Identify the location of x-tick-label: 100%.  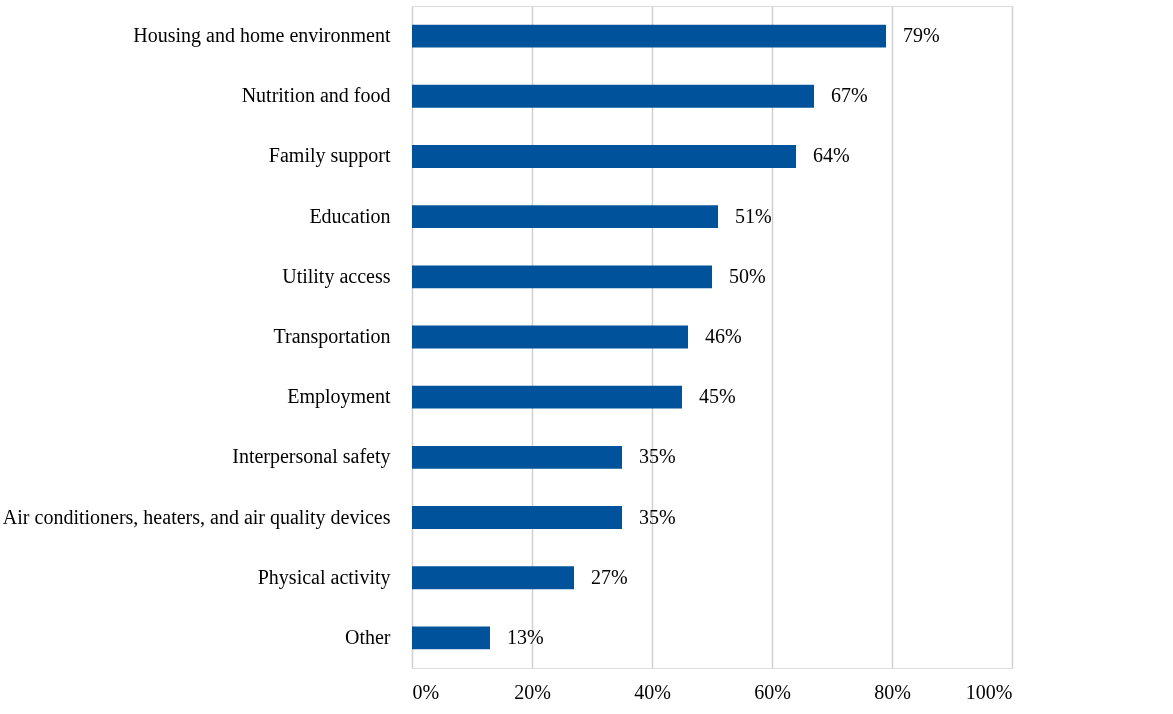
(989, 691).